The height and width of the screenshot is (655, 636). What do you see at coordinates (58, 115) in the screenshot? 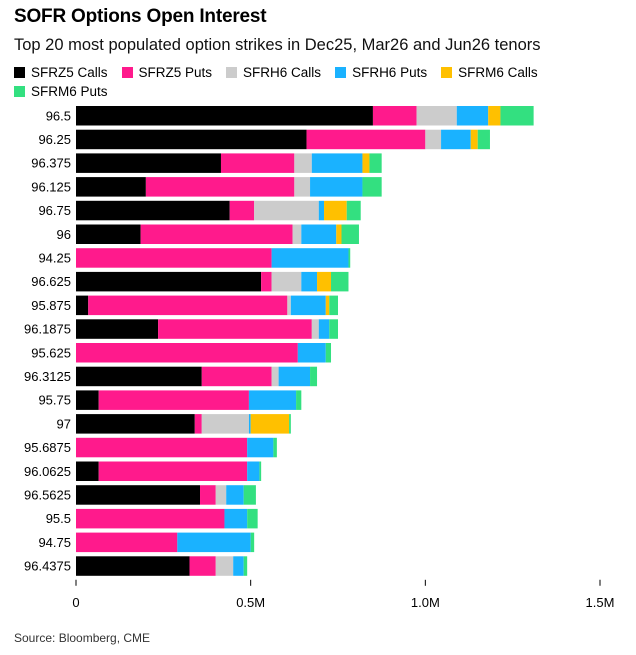
I see `category-label: 96.5` at bounding box center [58, 115].